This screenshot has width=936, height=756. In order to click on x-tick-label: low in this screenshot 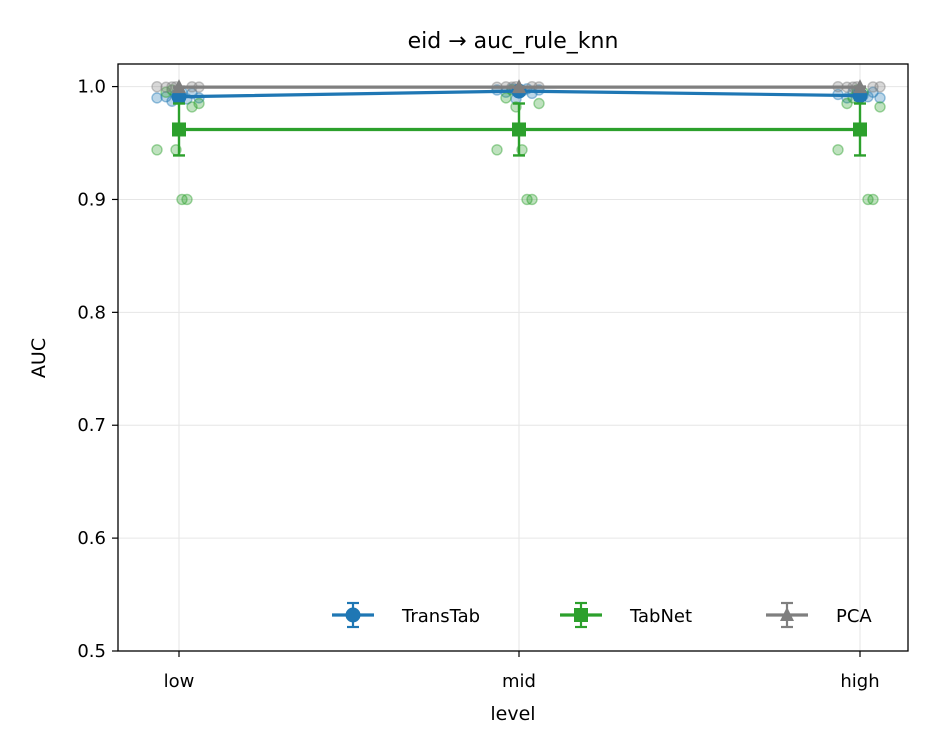, I will do `click(179, 681)`.